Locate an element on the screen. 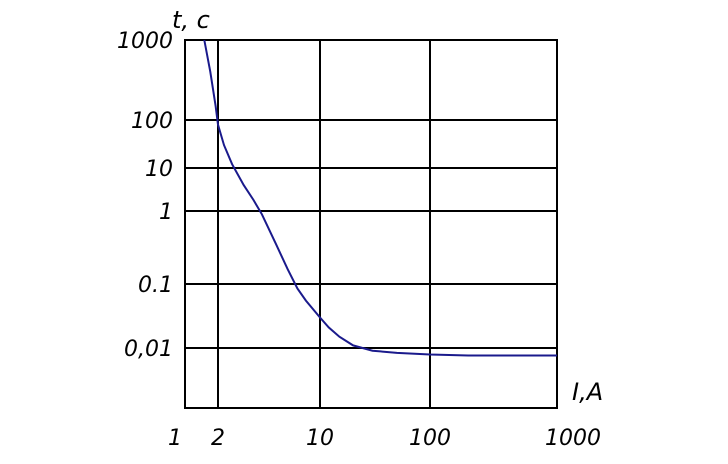  x-tick-label: 1000 is located at coordinates (573, 438).